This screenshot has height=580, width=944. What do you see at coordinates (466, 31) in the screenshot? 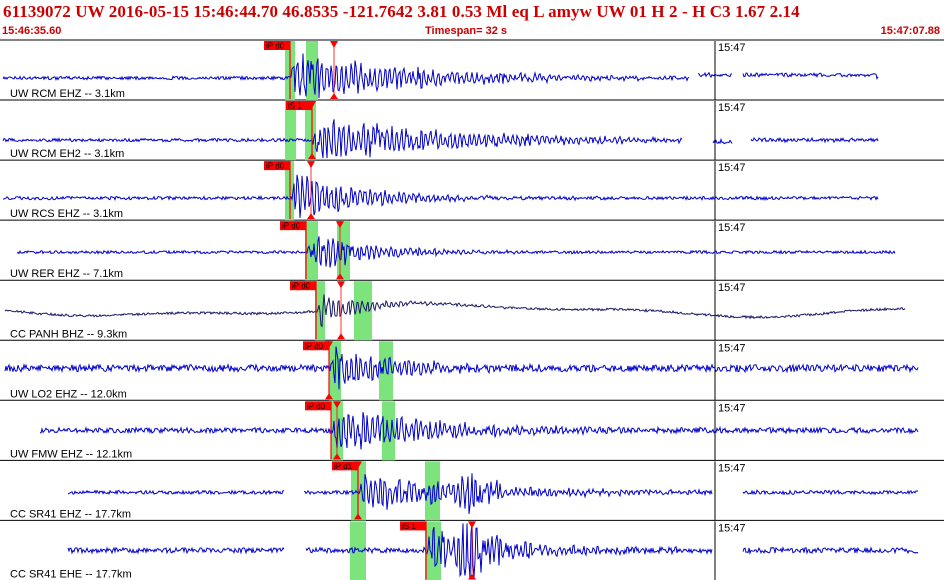
I see `timespan-label: Timespan= 32 s` at bounding box center [466, 31].